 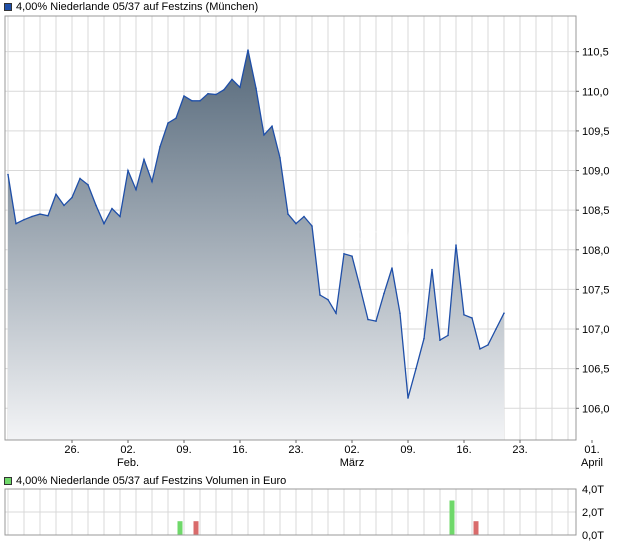 I want to click on volume-y-tick-label: 4,0T, so click(x=593, y=490).